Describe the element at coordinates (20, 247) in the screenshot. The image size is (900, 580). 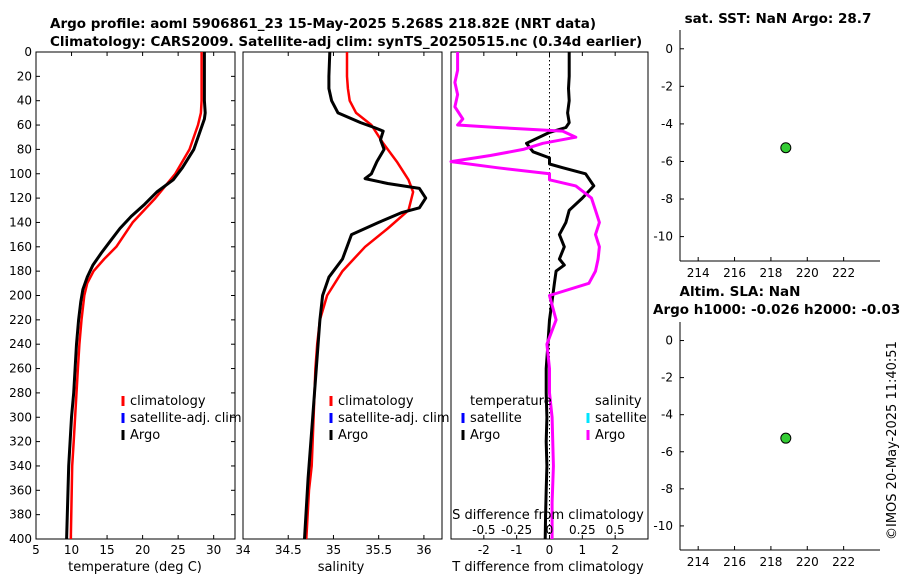
I see `y-tick-label: 160` at that location.